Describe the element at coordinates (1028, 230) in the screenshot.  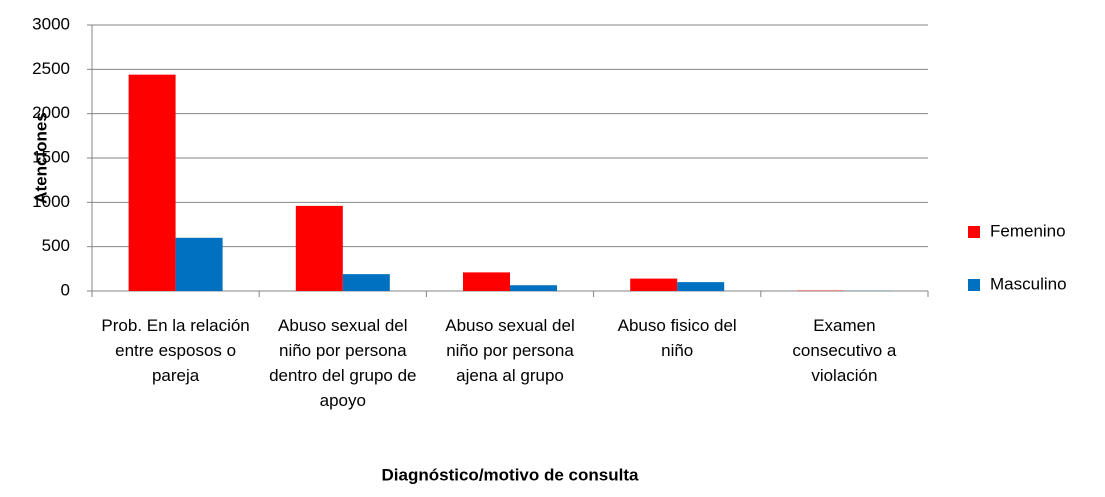
I see `legend-label: Femenino` at that location.